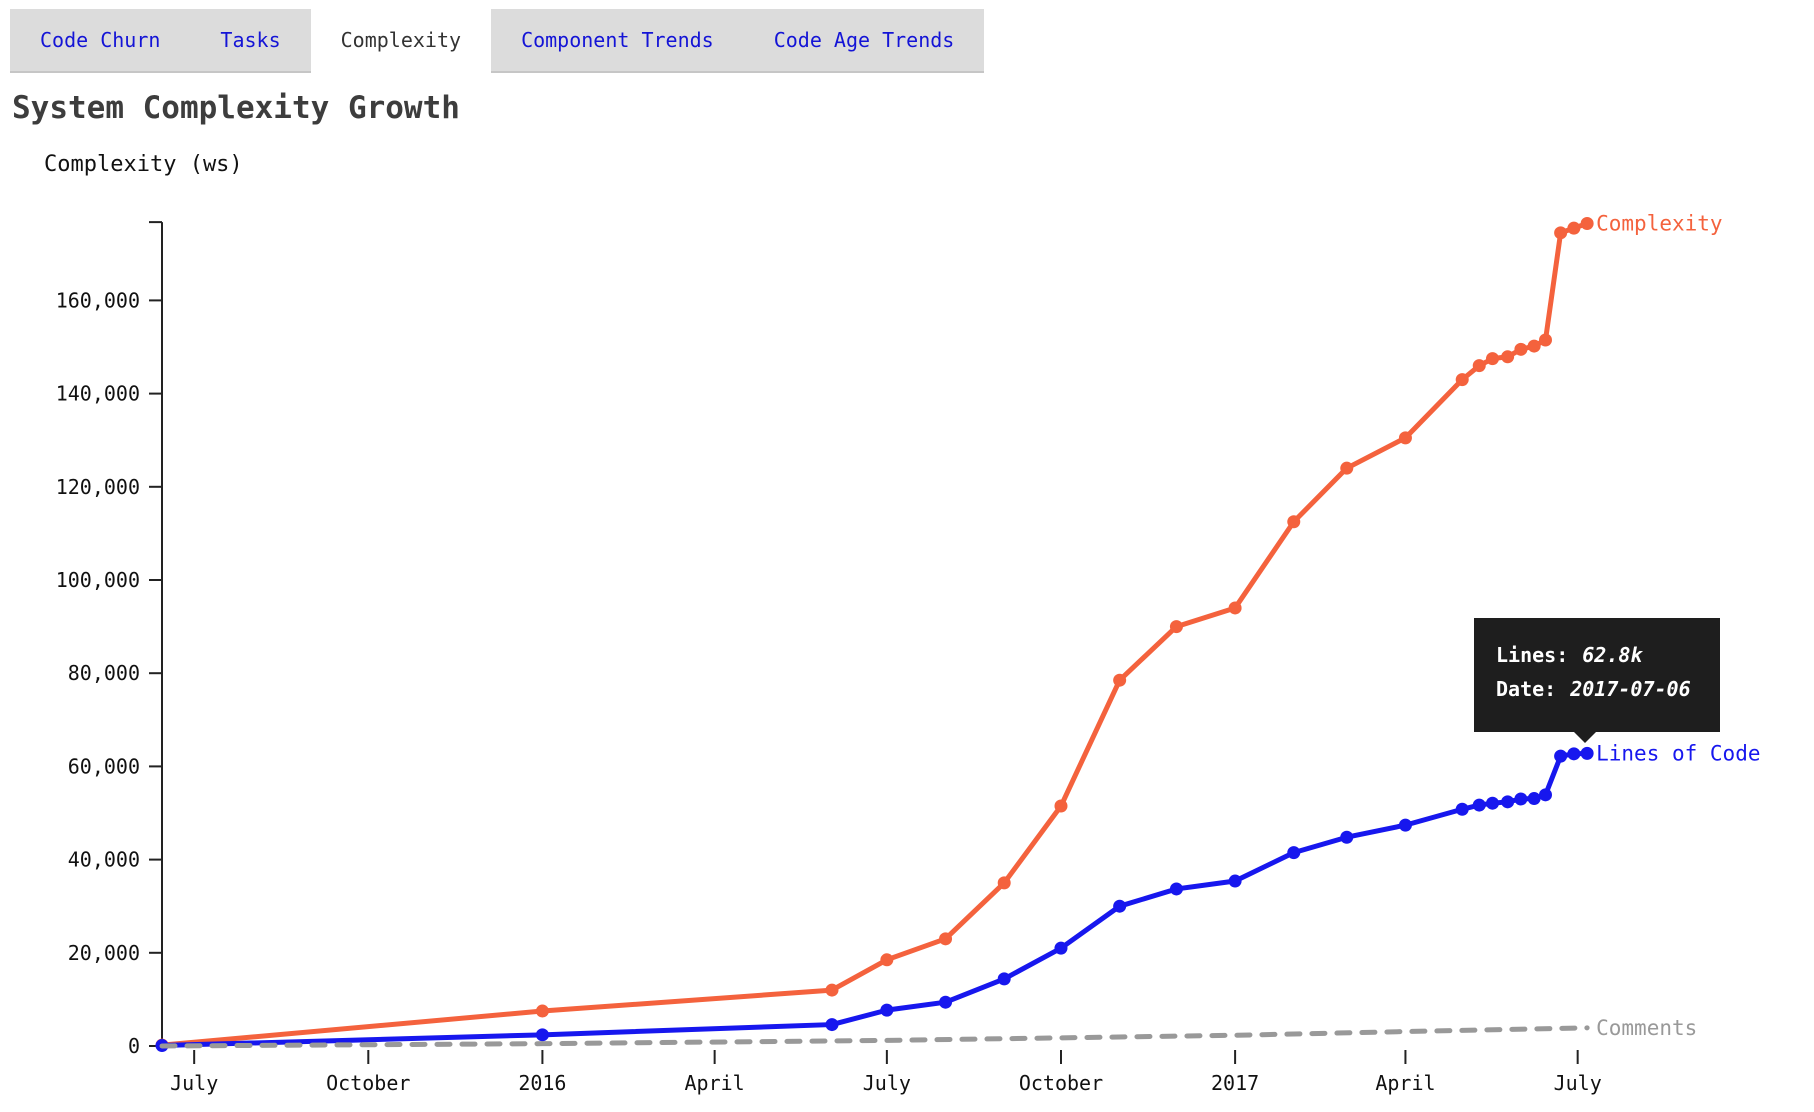 The image size is (1814, 1112). I want to click on tooltip: Lines: 62.8k Date: 2017-07-06, so click(1597, 680).